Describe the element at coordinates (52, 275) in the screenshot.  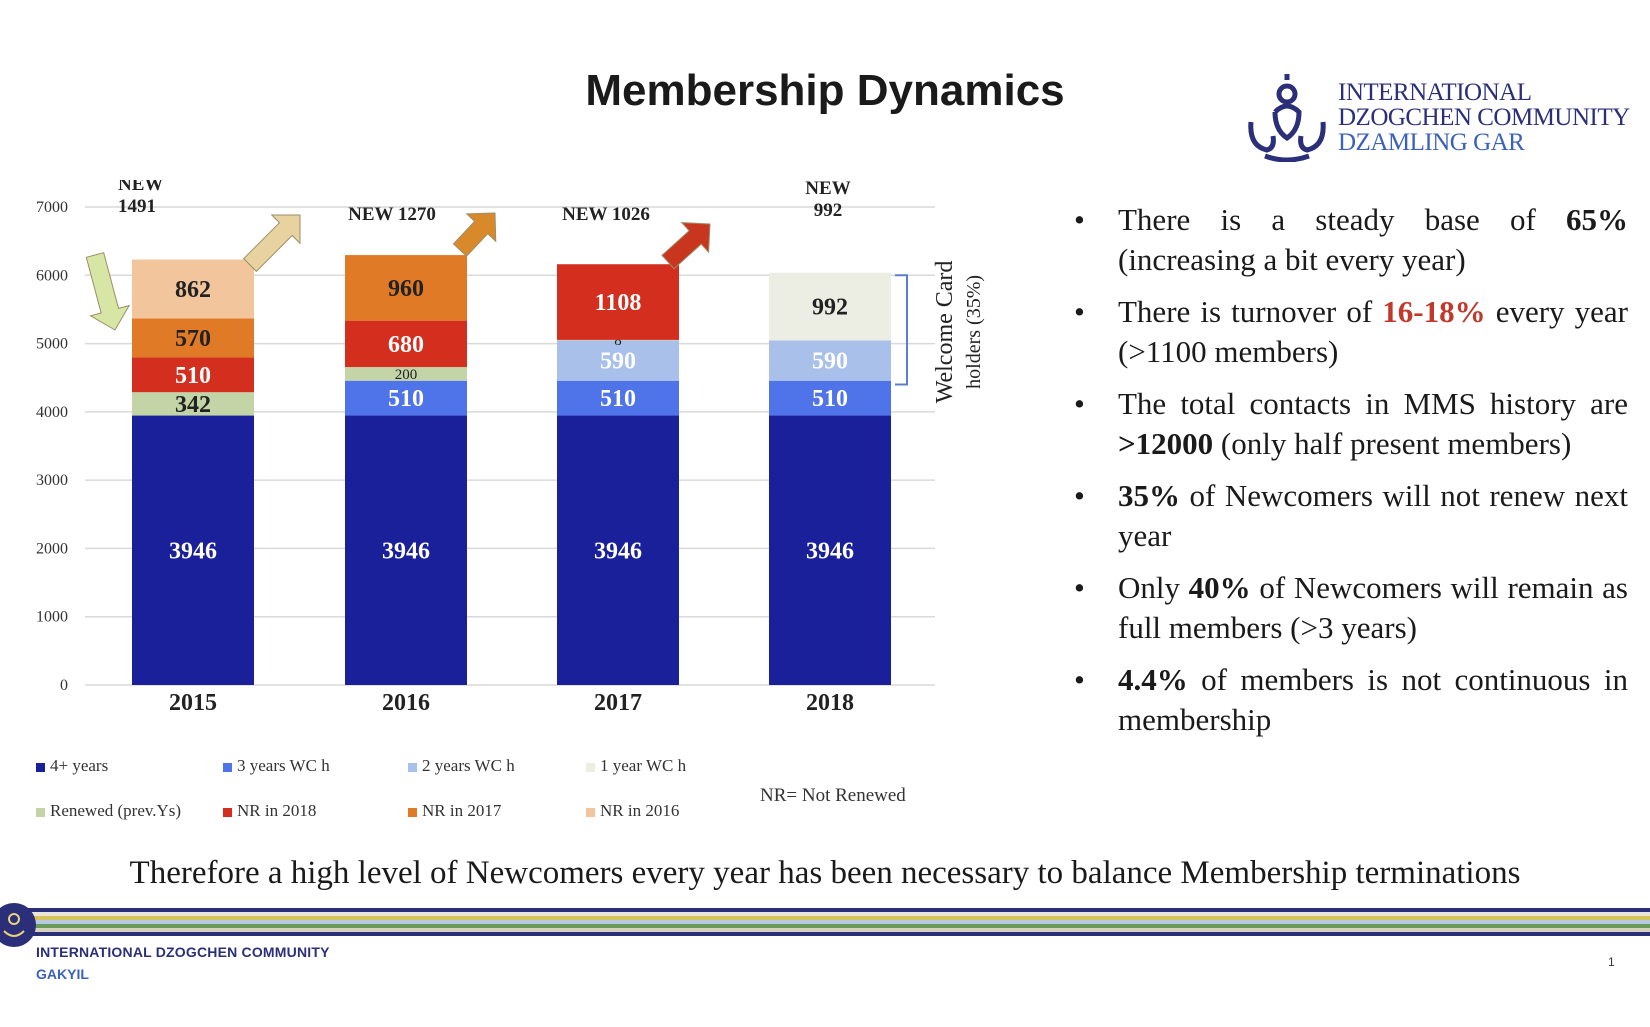
I see `y-tick-label: 6000` at that location.